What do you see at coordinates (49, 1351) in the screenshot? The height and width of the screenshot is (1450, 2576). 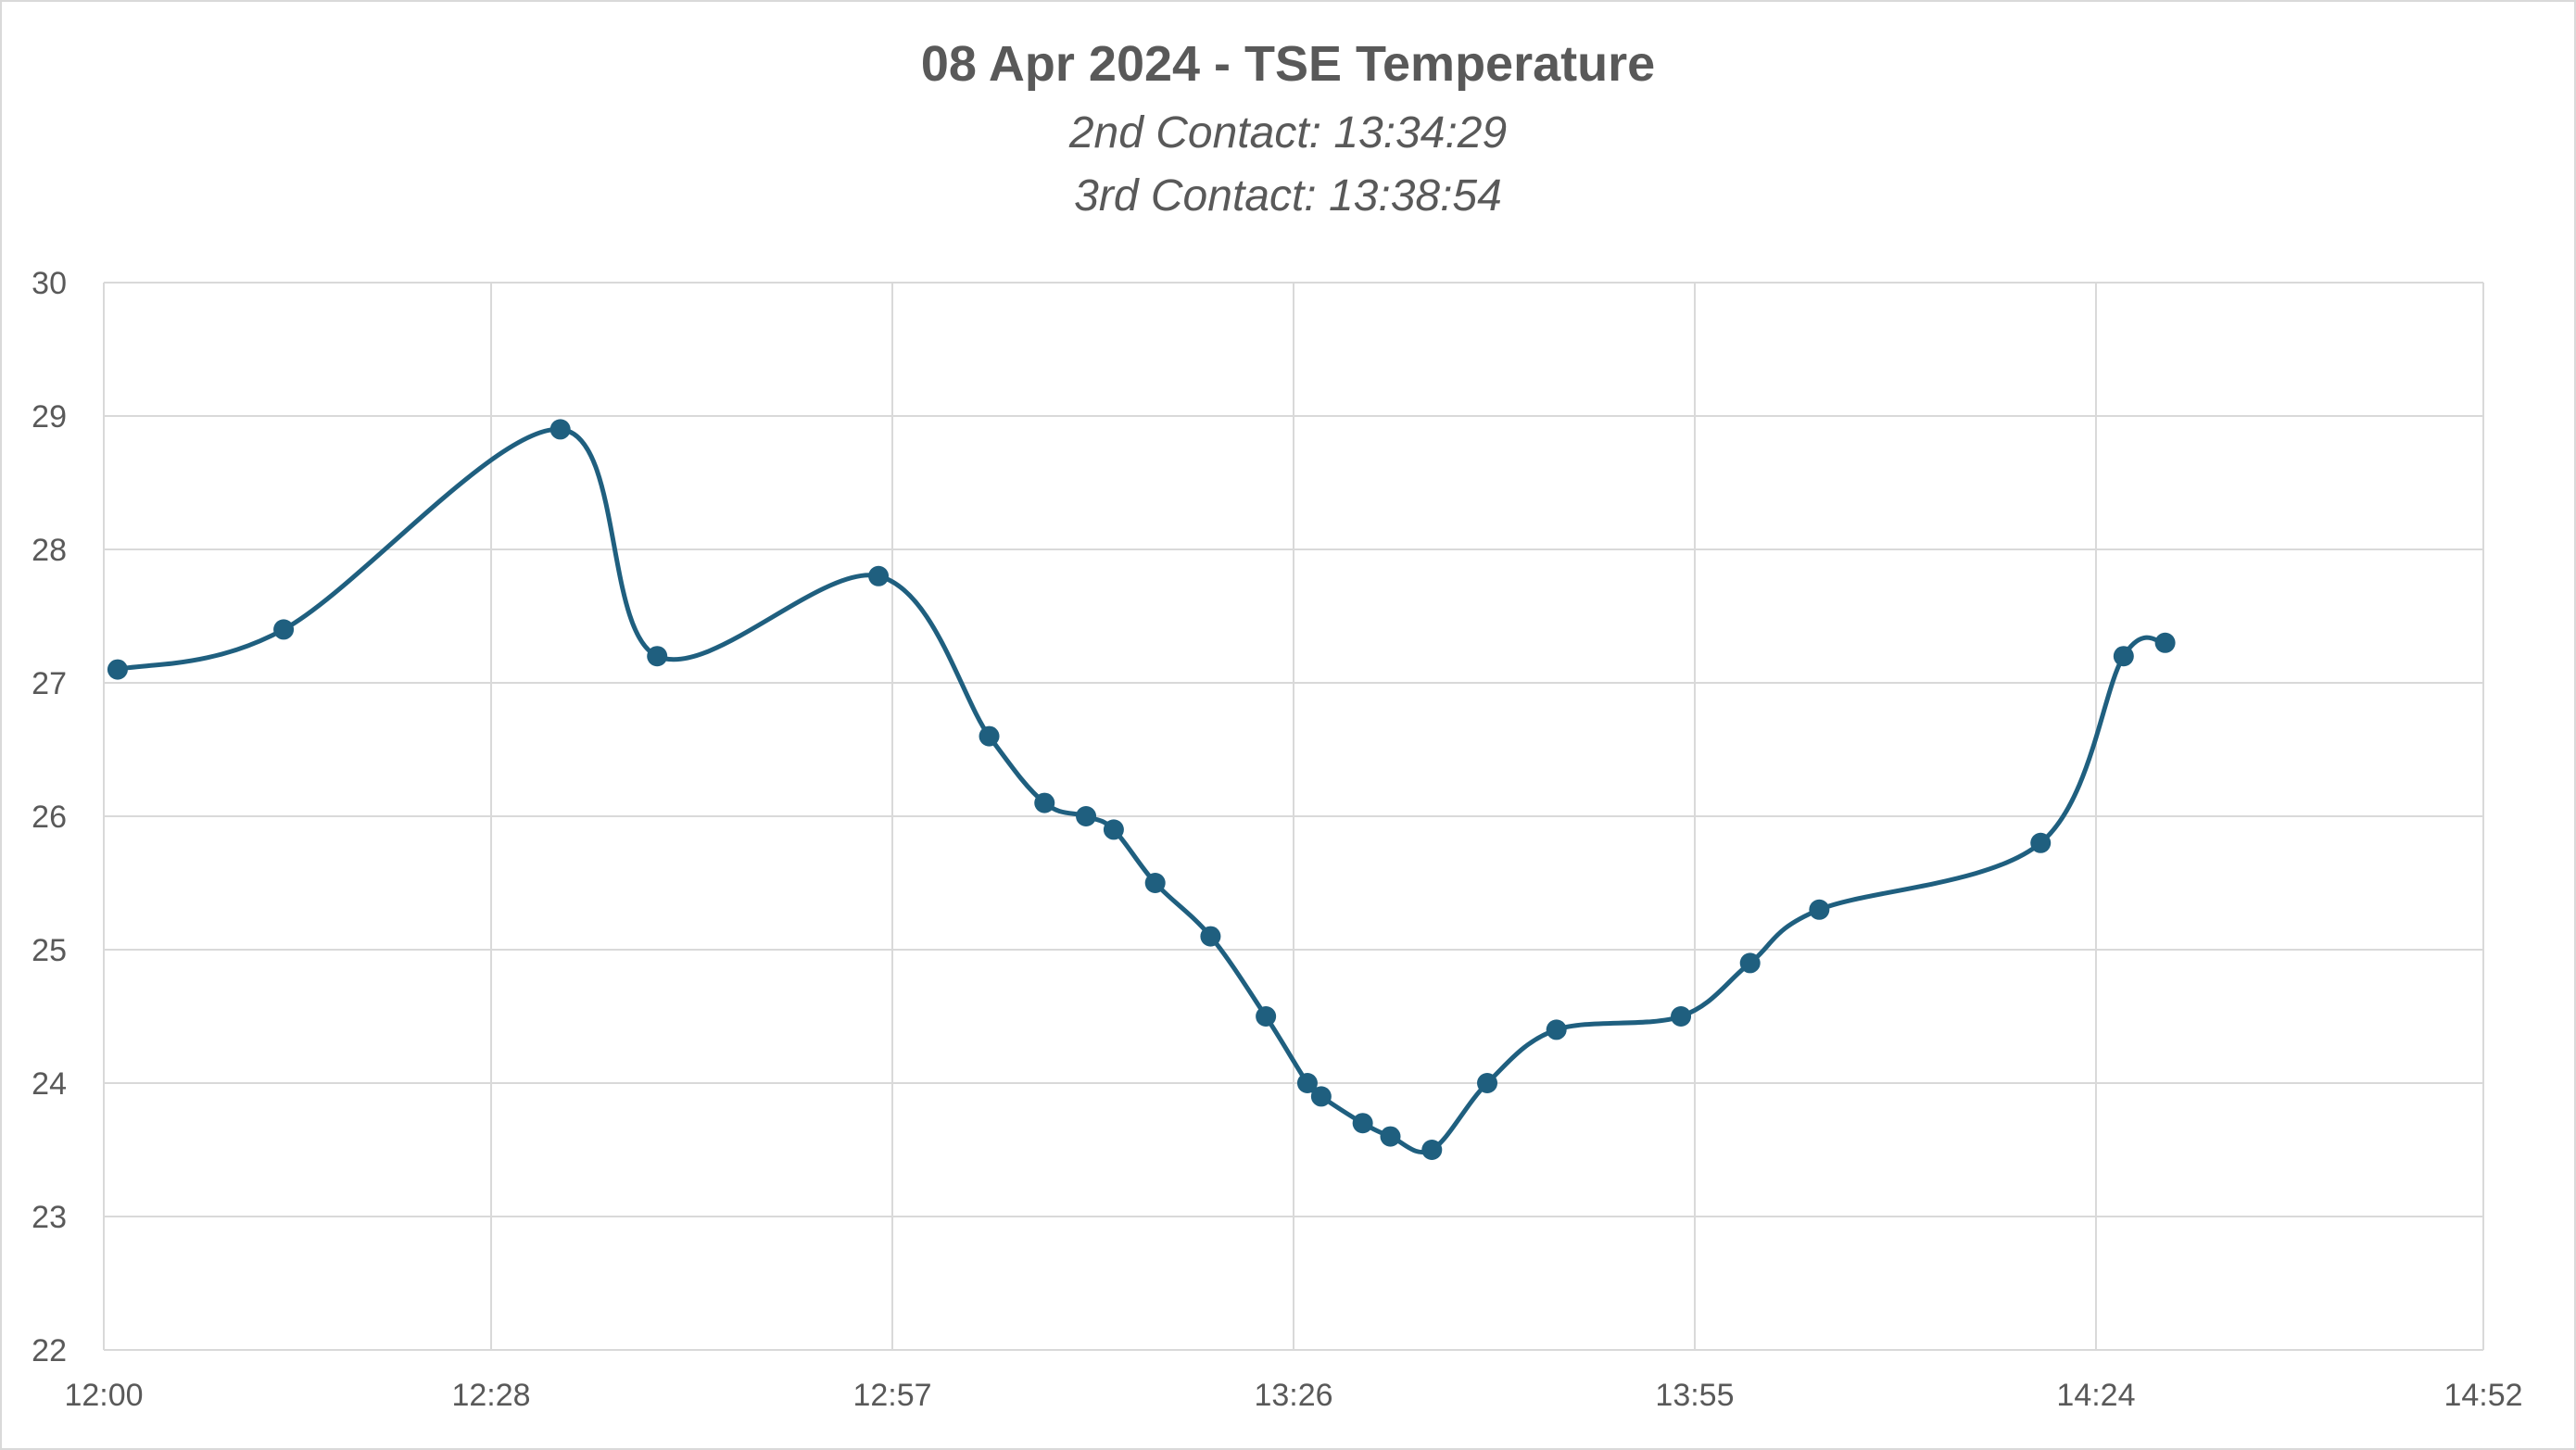 I see `y-tick-label-22: 22` at bounding box center [49, 1351].